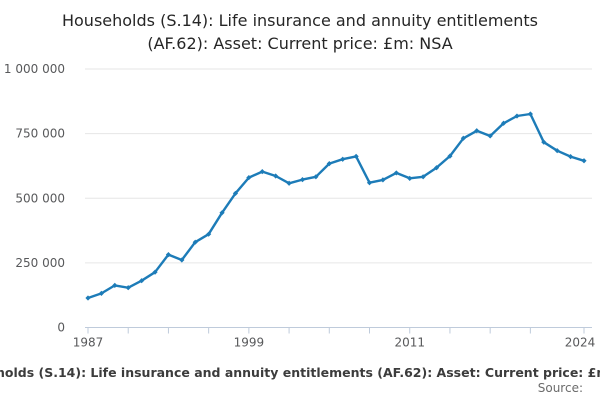  What do you see at coordinates (40, 198) in the screenshot?
I see `y-tick-label: 500 000` at bounding box center [40, 198].